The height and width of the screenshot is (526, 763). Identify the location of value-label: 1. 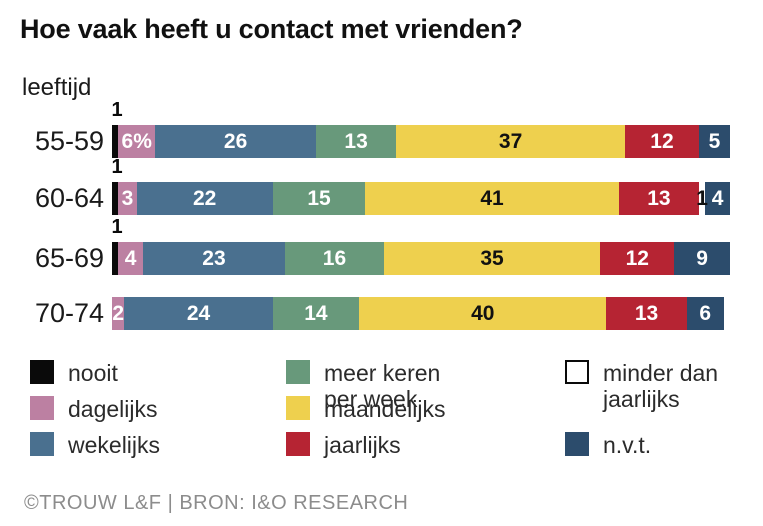
(702, 198).